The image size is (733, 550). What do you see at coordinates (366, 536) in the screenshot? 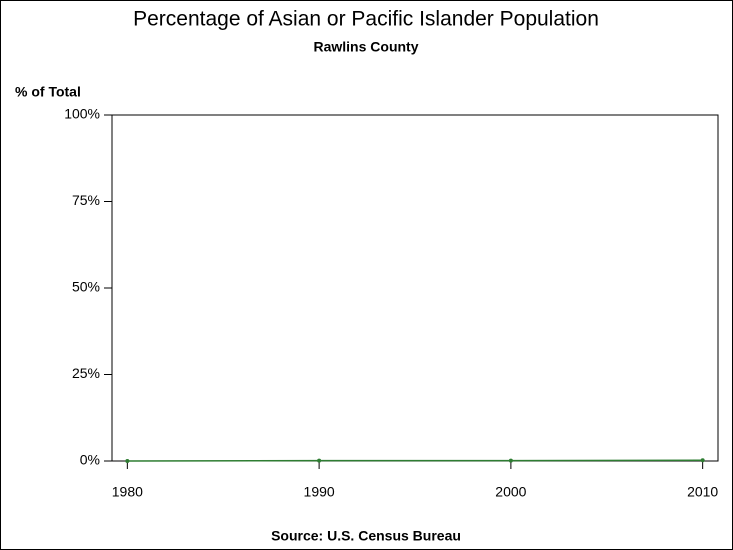
I see `source-note: Source: U.S. Census Bureau` at bounding box center [366, 536].